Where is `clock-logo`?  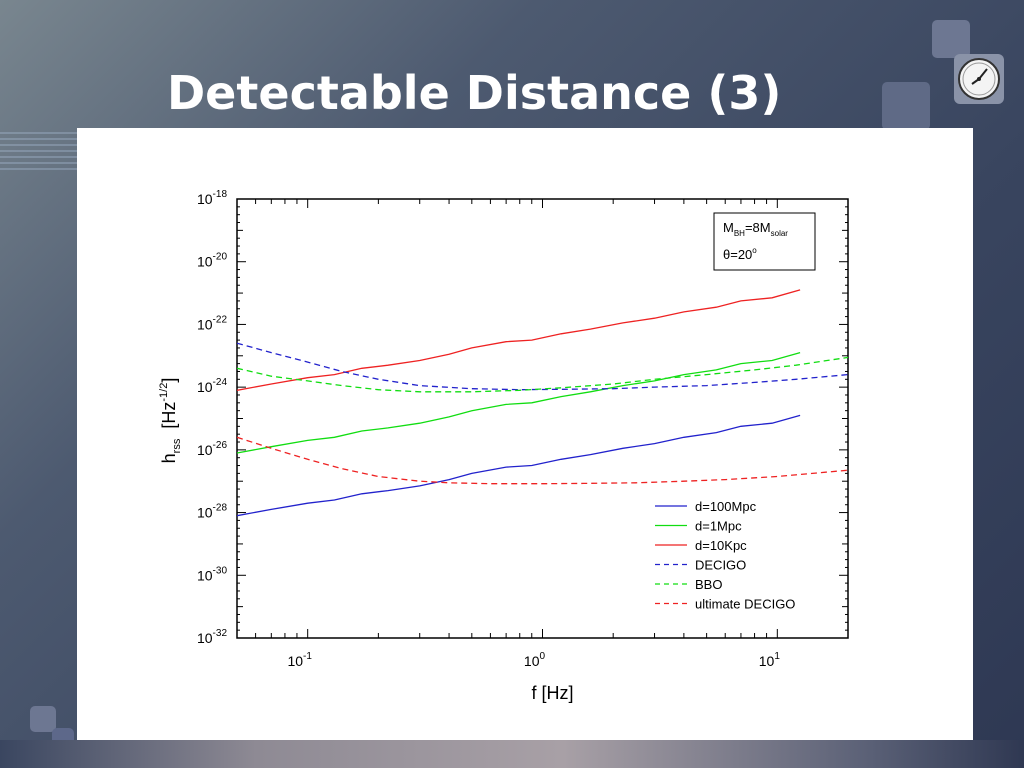 clock-logo is located at coordinates (979, 79).